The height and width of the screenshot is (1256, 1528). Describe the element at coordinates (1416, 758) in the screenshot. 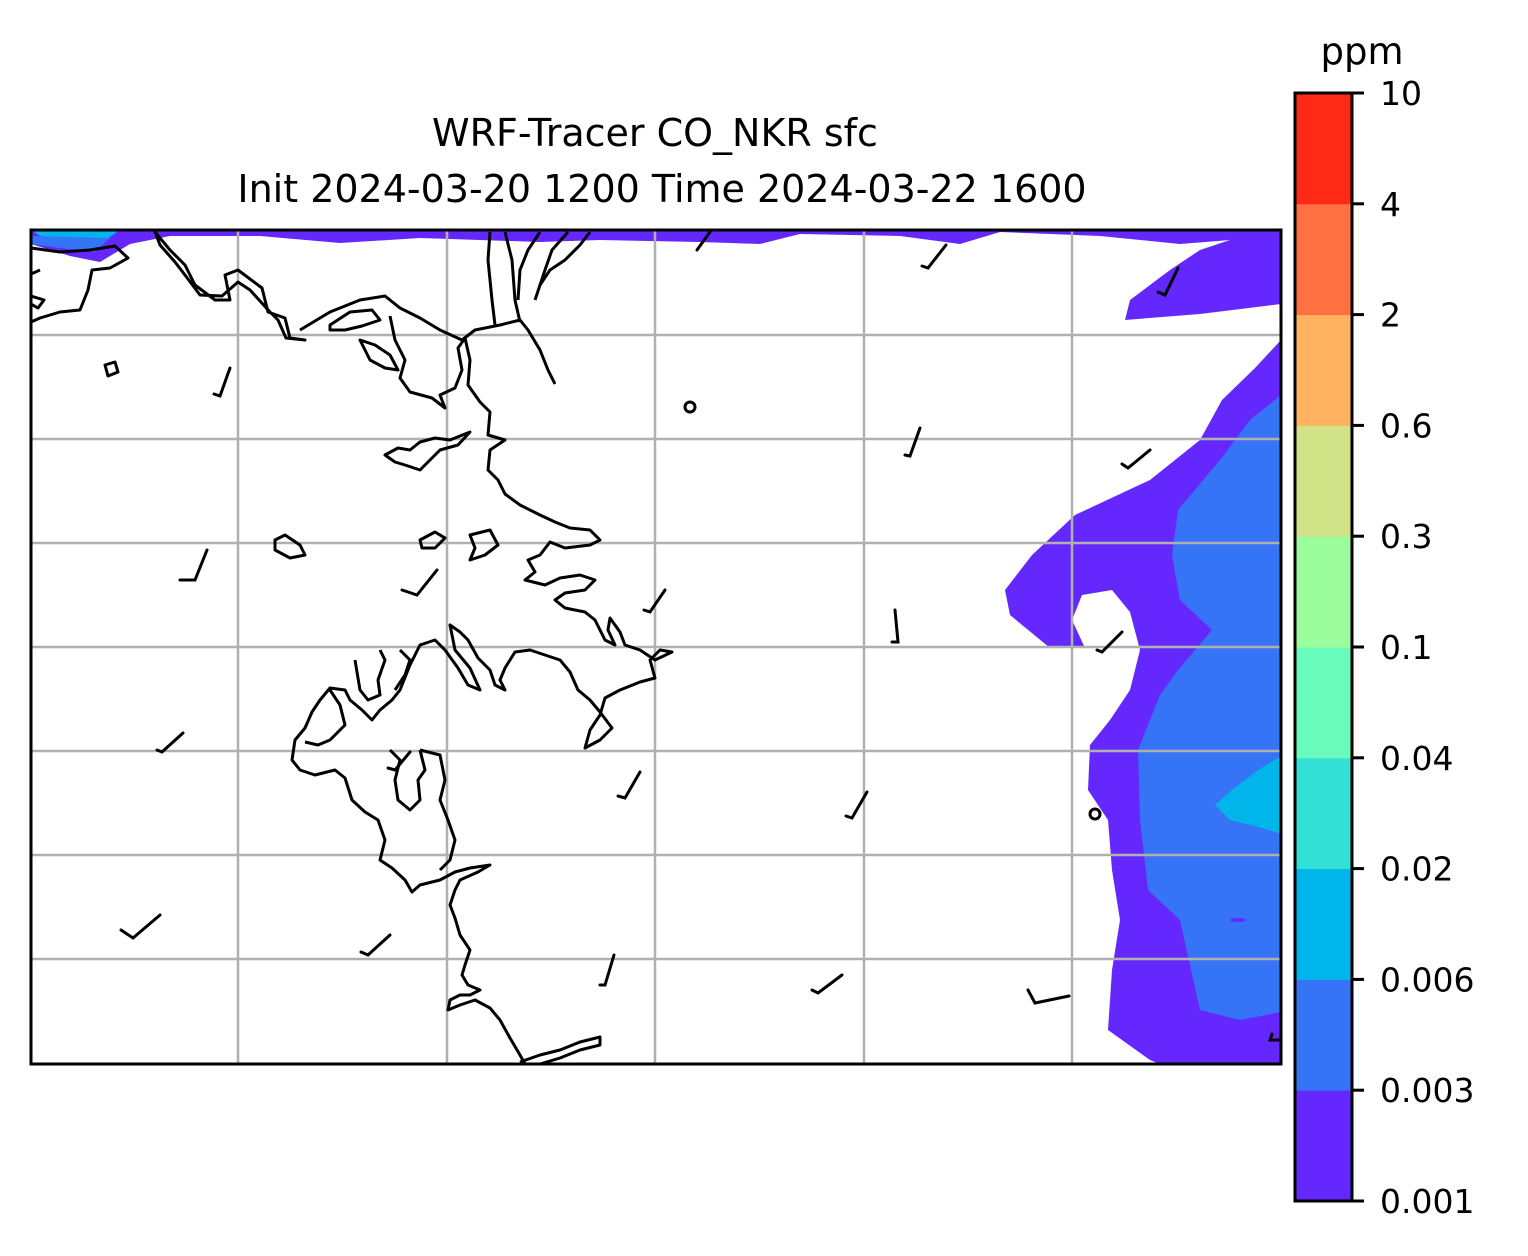

I see `colorbar-tick-label: 0.04` at that location.